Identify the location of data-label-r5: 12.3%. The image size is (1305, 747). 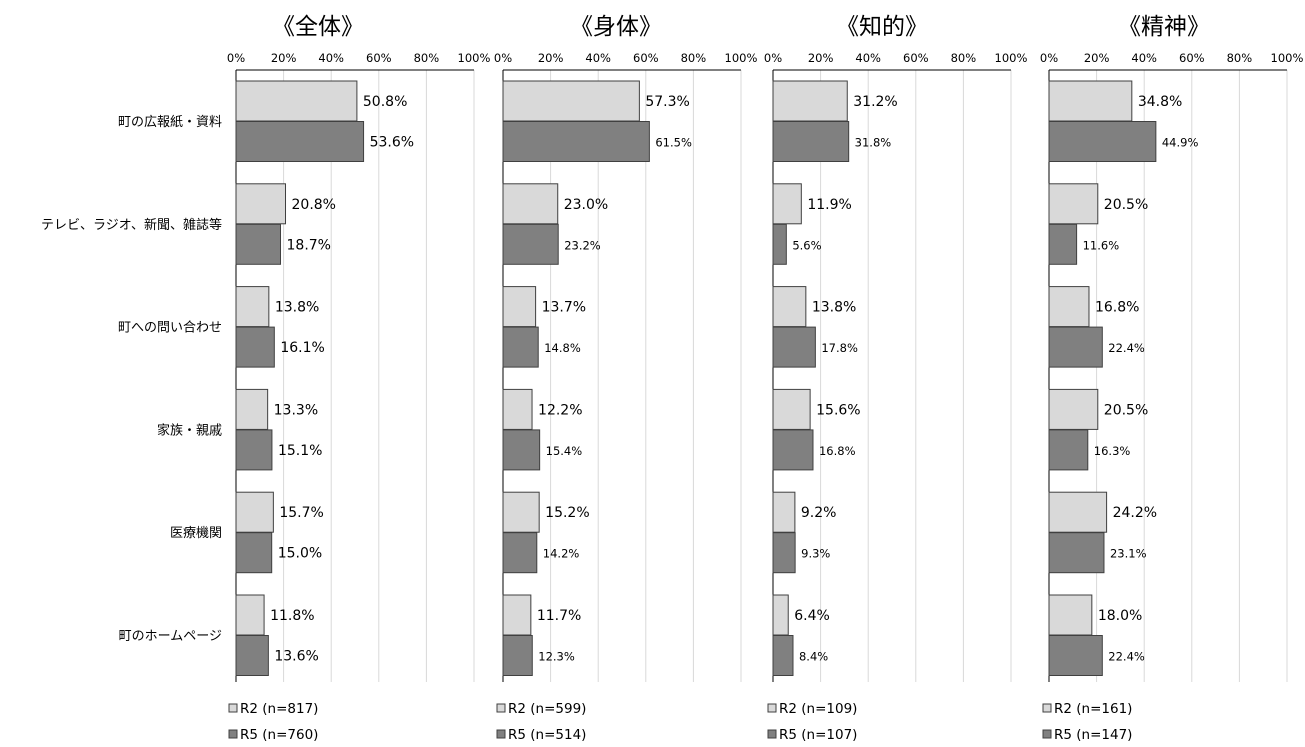
(556, 657).